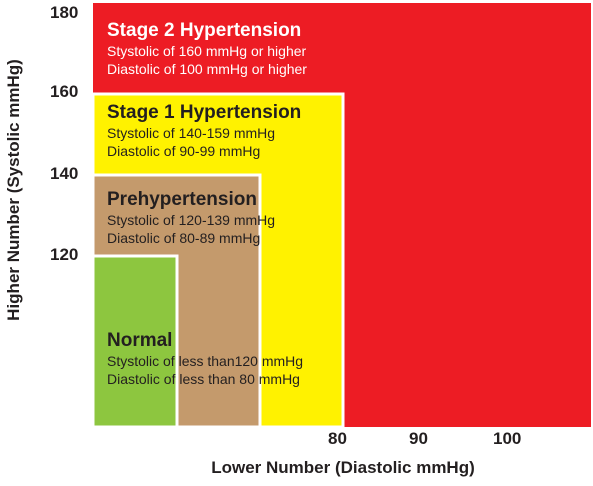 The width and height of the screenshot is (593, 486). What do you see at coordinates (184, 238) in the screenshot?
I see `zone-diastolic-range: Diastolic of 80-89 mmHg` at bounding box center [184, 238].